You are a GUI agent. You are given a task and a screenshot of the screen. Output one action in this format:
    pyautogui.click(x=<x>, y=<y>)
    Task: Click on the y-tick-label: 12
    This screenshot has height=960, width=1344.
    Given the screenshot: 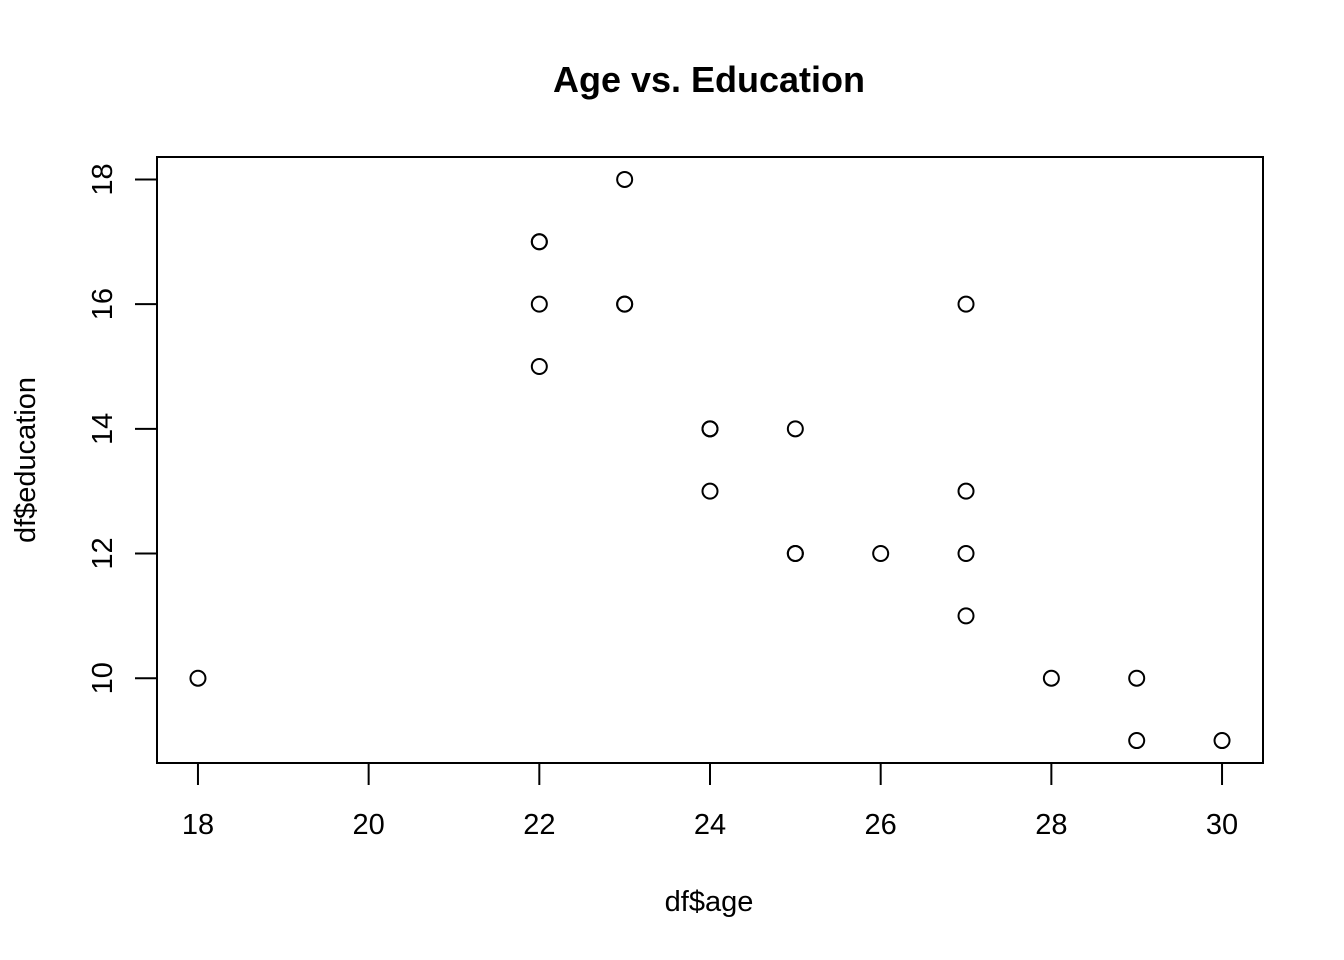 What is the action you would take?
    pyautogui.click(x=103, y=553)
    